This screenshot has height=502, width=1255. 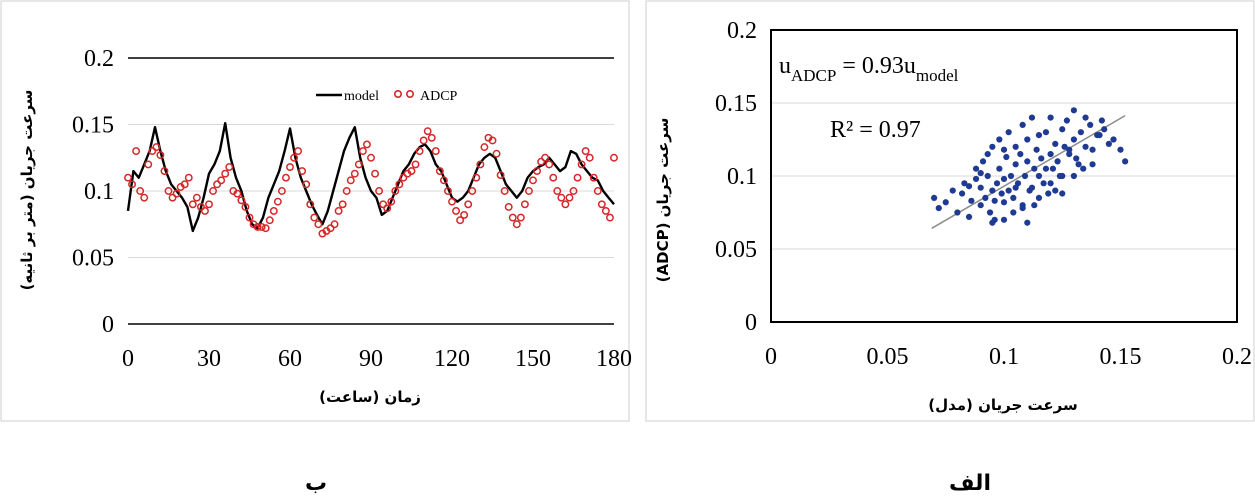 I want to click on x-tick-label: 0.1, so click(x=1004, y=357).